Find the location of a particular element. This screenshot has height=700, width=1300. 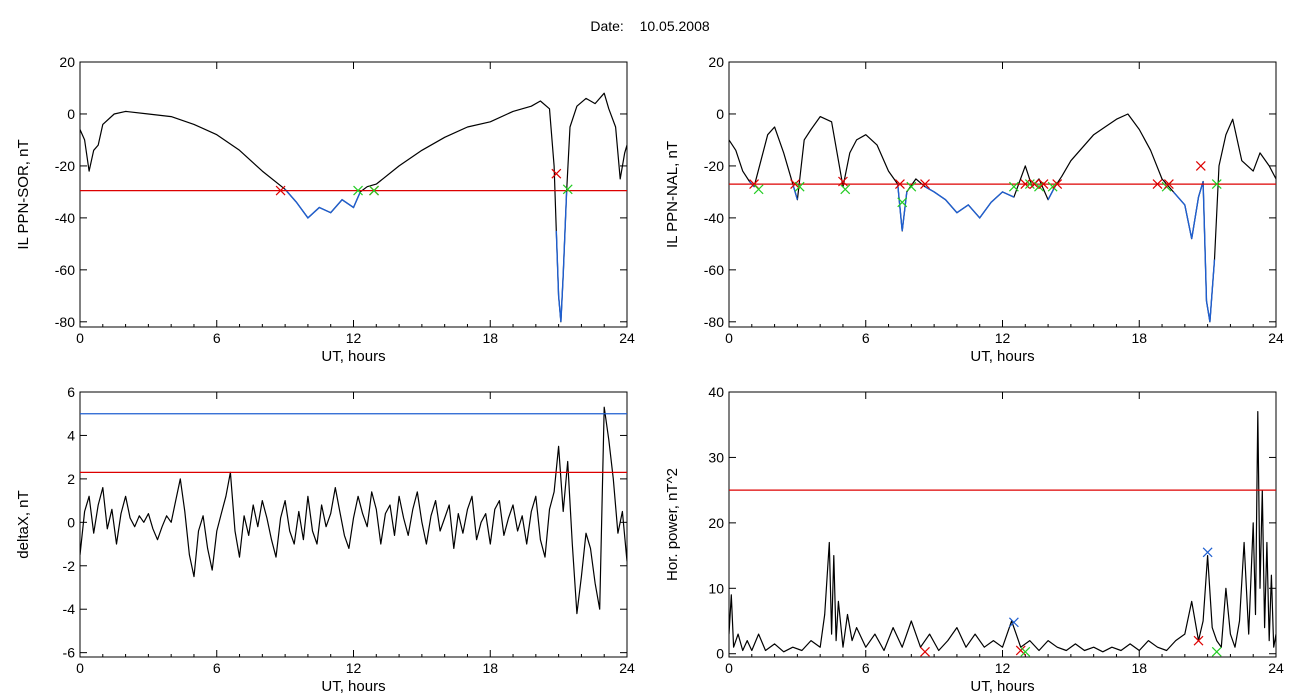

y-tick-label: -4 is located at coordinates (69, 609).